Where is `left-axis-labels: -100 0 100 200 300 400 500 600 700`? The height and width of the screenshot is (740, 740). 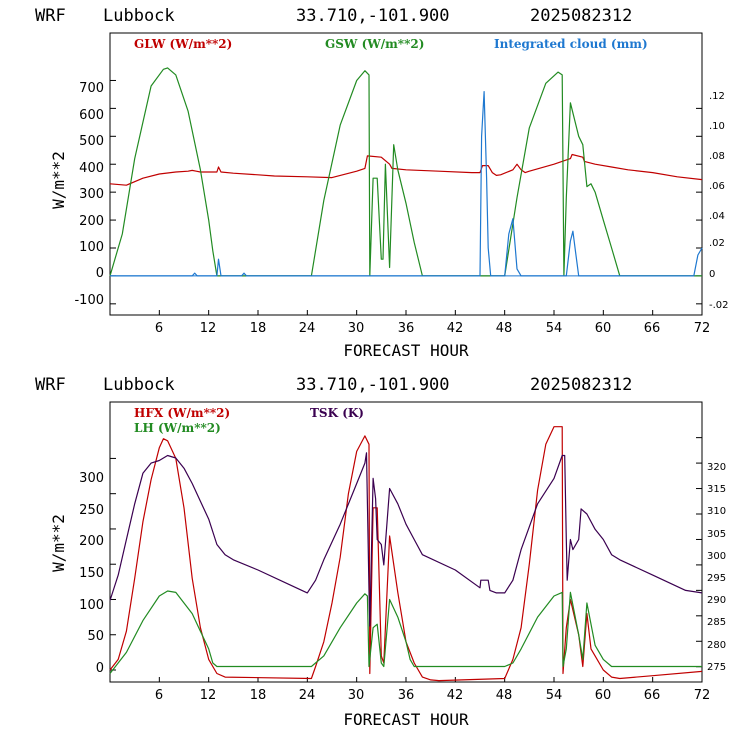
left-axis-labels: -100 0 100 200 300 400 500 600 700 is located at coordinates (89, 194).